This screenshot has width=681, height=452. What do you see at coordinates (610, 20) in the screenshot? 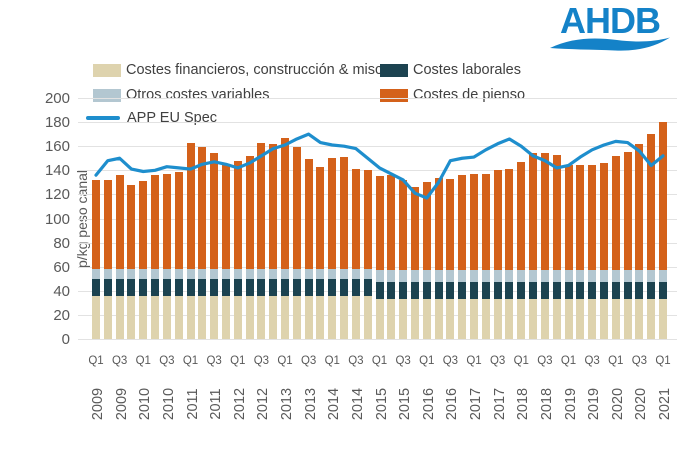
I see `ahdb-logo-text: AHDB` at bounding box center [610, 20].